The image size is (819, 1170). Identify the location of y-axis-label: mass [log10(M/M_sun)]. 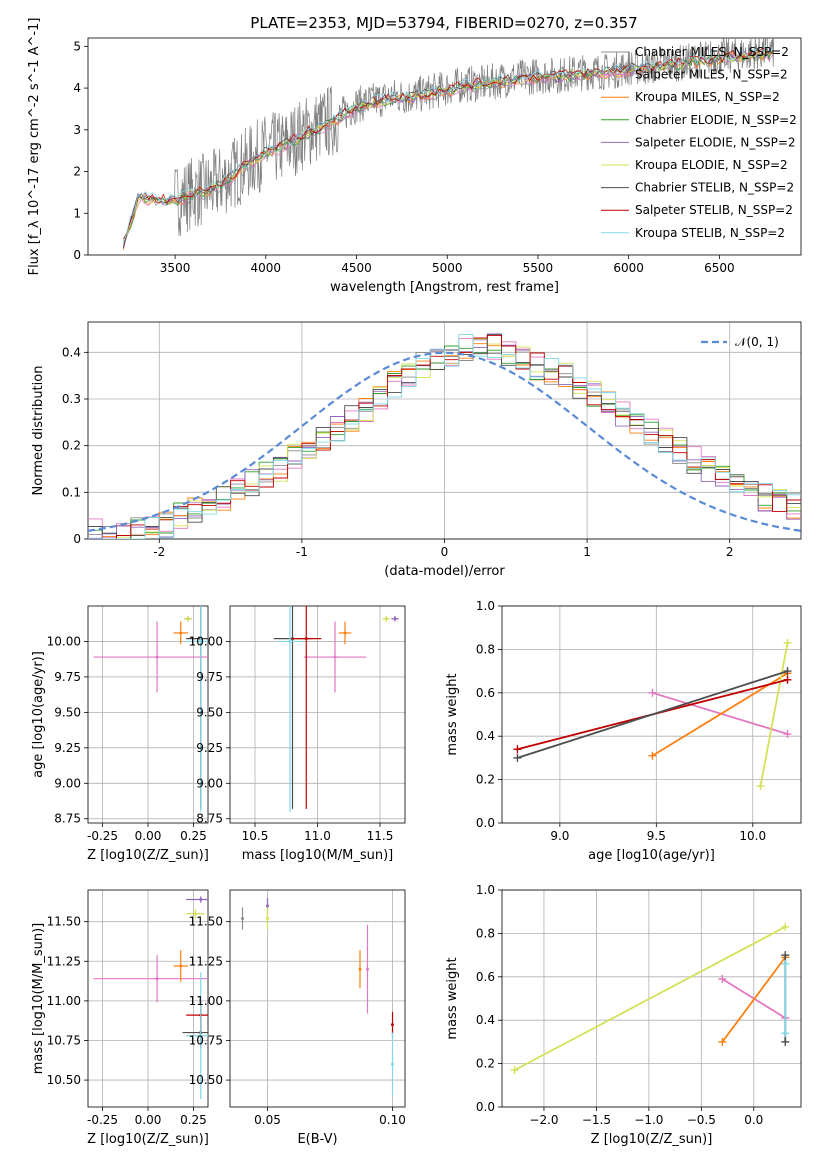
(38, 999).